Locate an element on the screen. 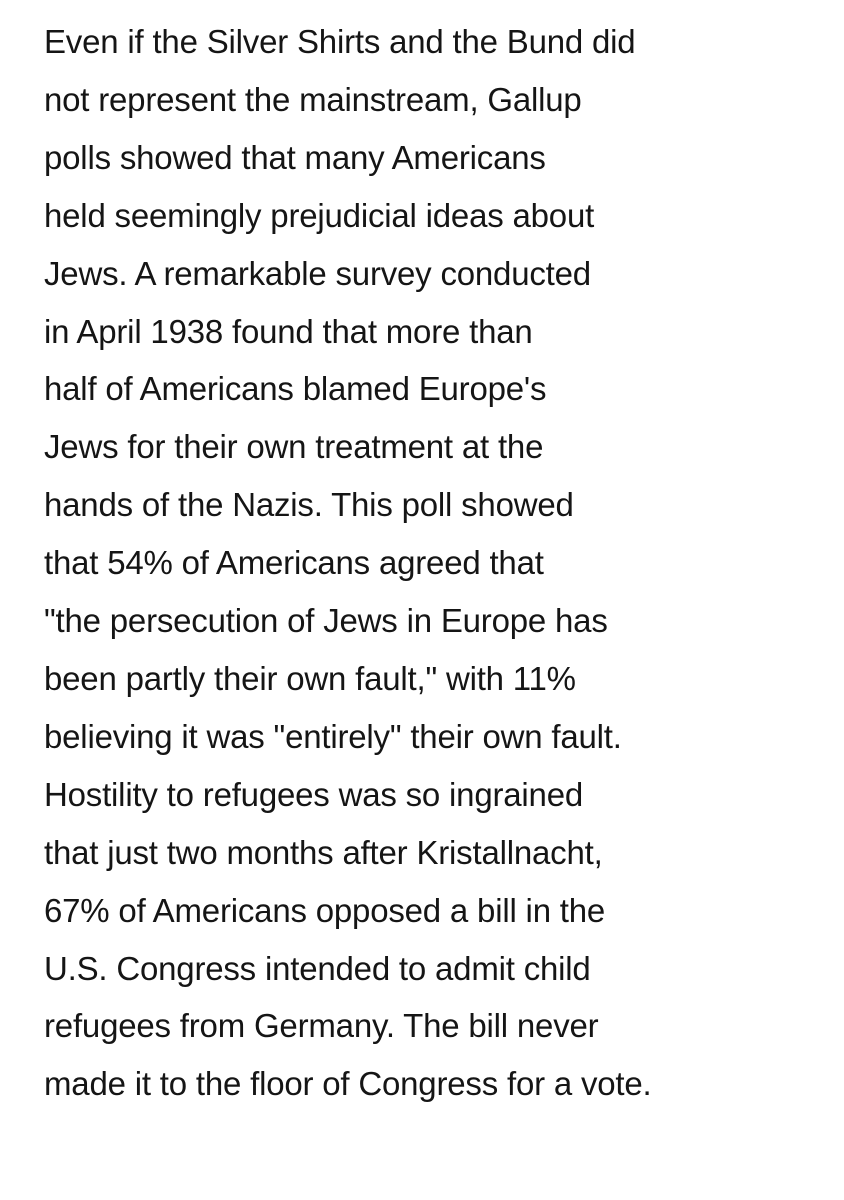 Image resolution: width=844 pixels, height=1200 pixels. text-line: 67% of Americans opposed a bill in the is located at coordinates (325, 910).